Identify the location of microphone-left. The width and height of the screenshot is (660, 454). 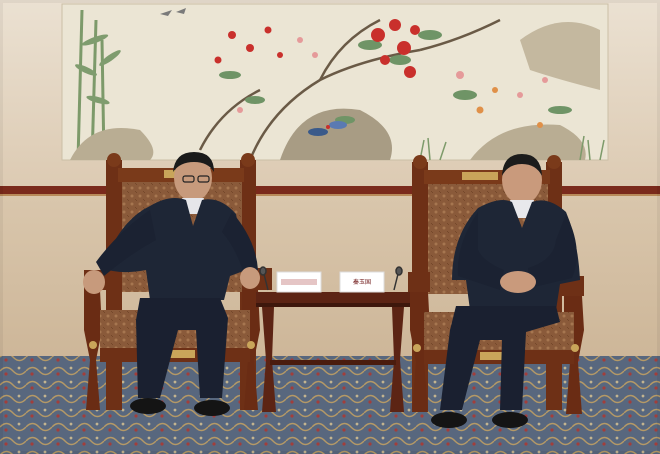
(264, 278).